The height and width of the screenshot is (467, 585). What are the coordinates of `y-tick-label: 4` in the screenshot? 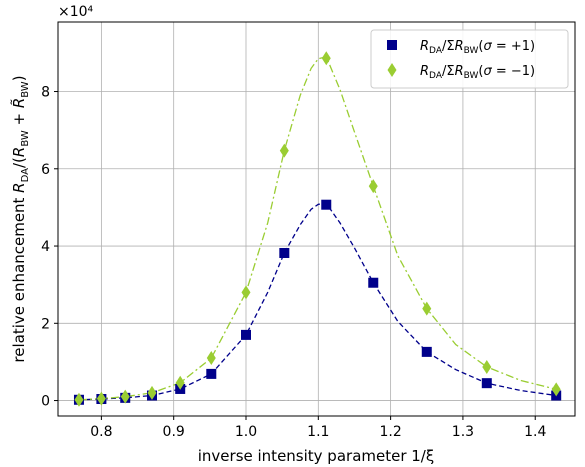 It's located at (45, 247).